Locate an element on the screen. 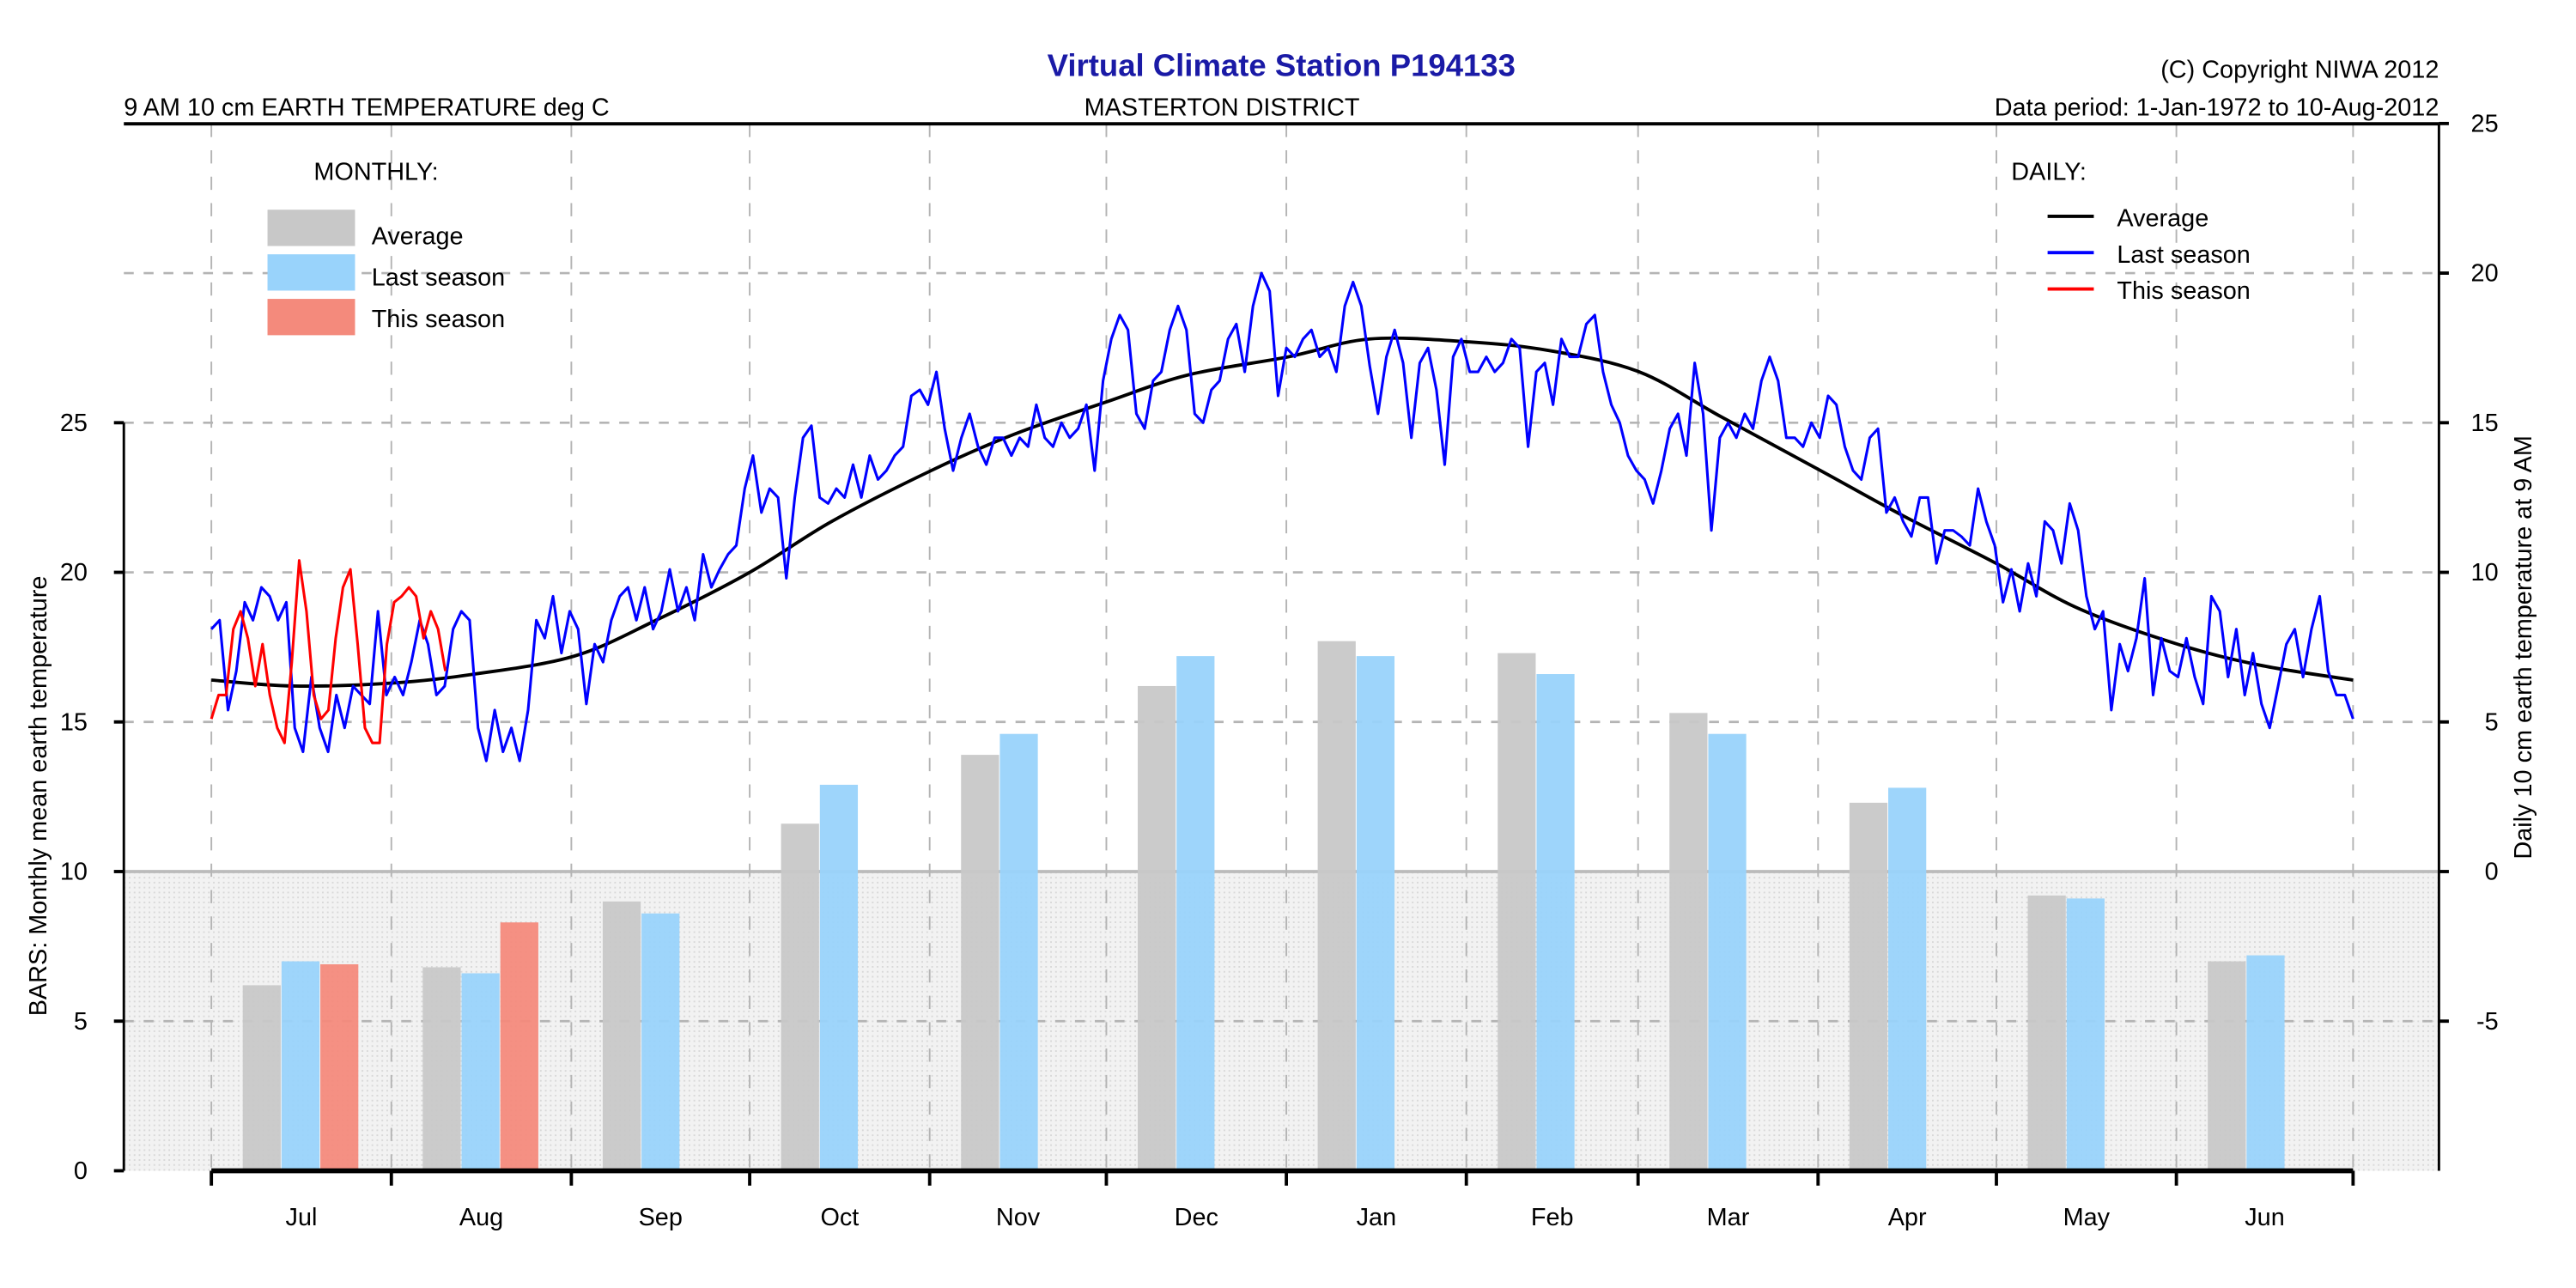  district-label: MASTERTON DISTRICT is located at coordinates (1222, 108).